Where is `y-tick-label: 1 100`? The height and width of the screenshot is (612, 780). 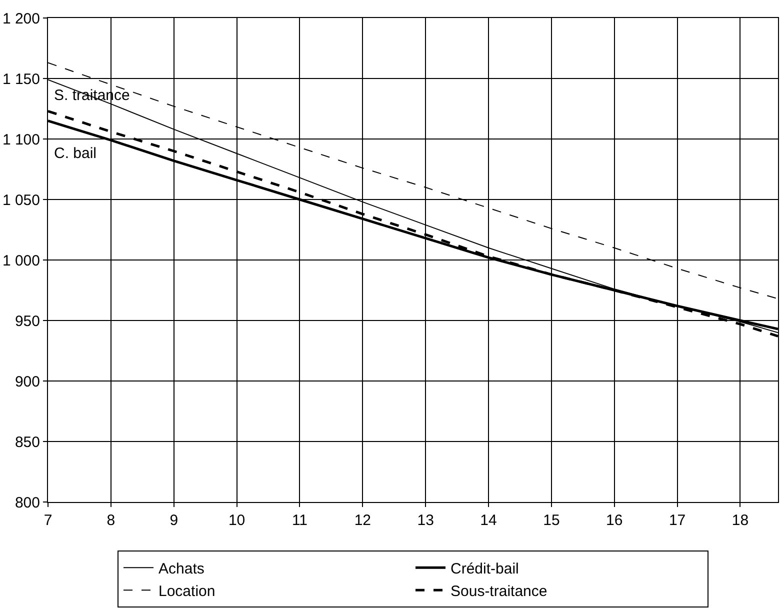
y-tick-label: 1 100 is located at coordinates (21, 139).